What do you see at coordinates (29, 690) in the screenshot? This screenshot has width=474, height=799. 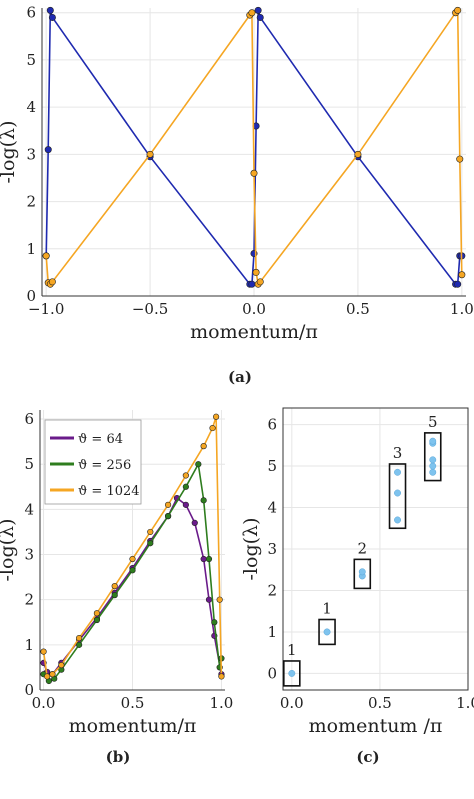 I see `y-tick-label: 0` at bounding box center [29, 690].